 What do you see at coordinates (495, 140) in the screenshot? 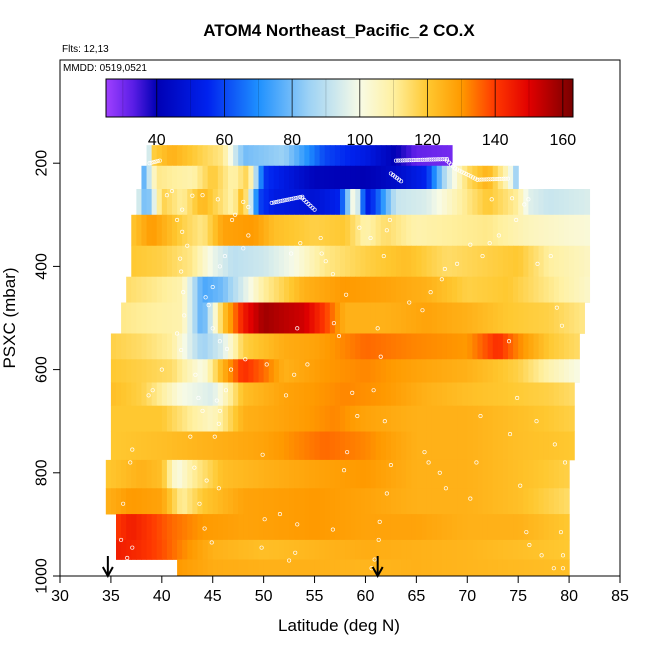
I see `colorbar-label: 140` at bounding box center [495, 140].